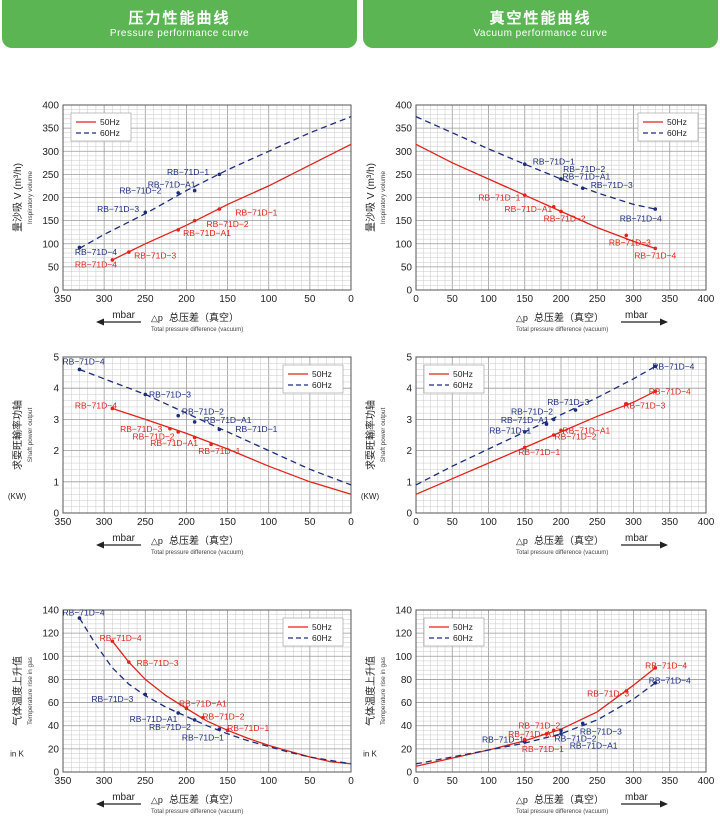 This screenshot has height=837, width=720. I want to click on x-axis-label-prefix: △p, so click(157, 318).